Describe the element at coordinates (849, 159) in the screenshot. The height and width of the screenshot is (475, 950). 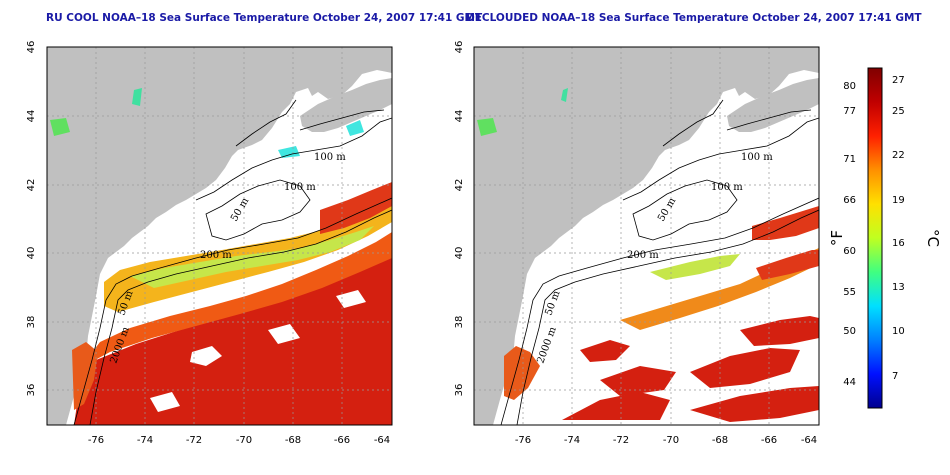
I see `fahrenheit-tick: 71` at that location.